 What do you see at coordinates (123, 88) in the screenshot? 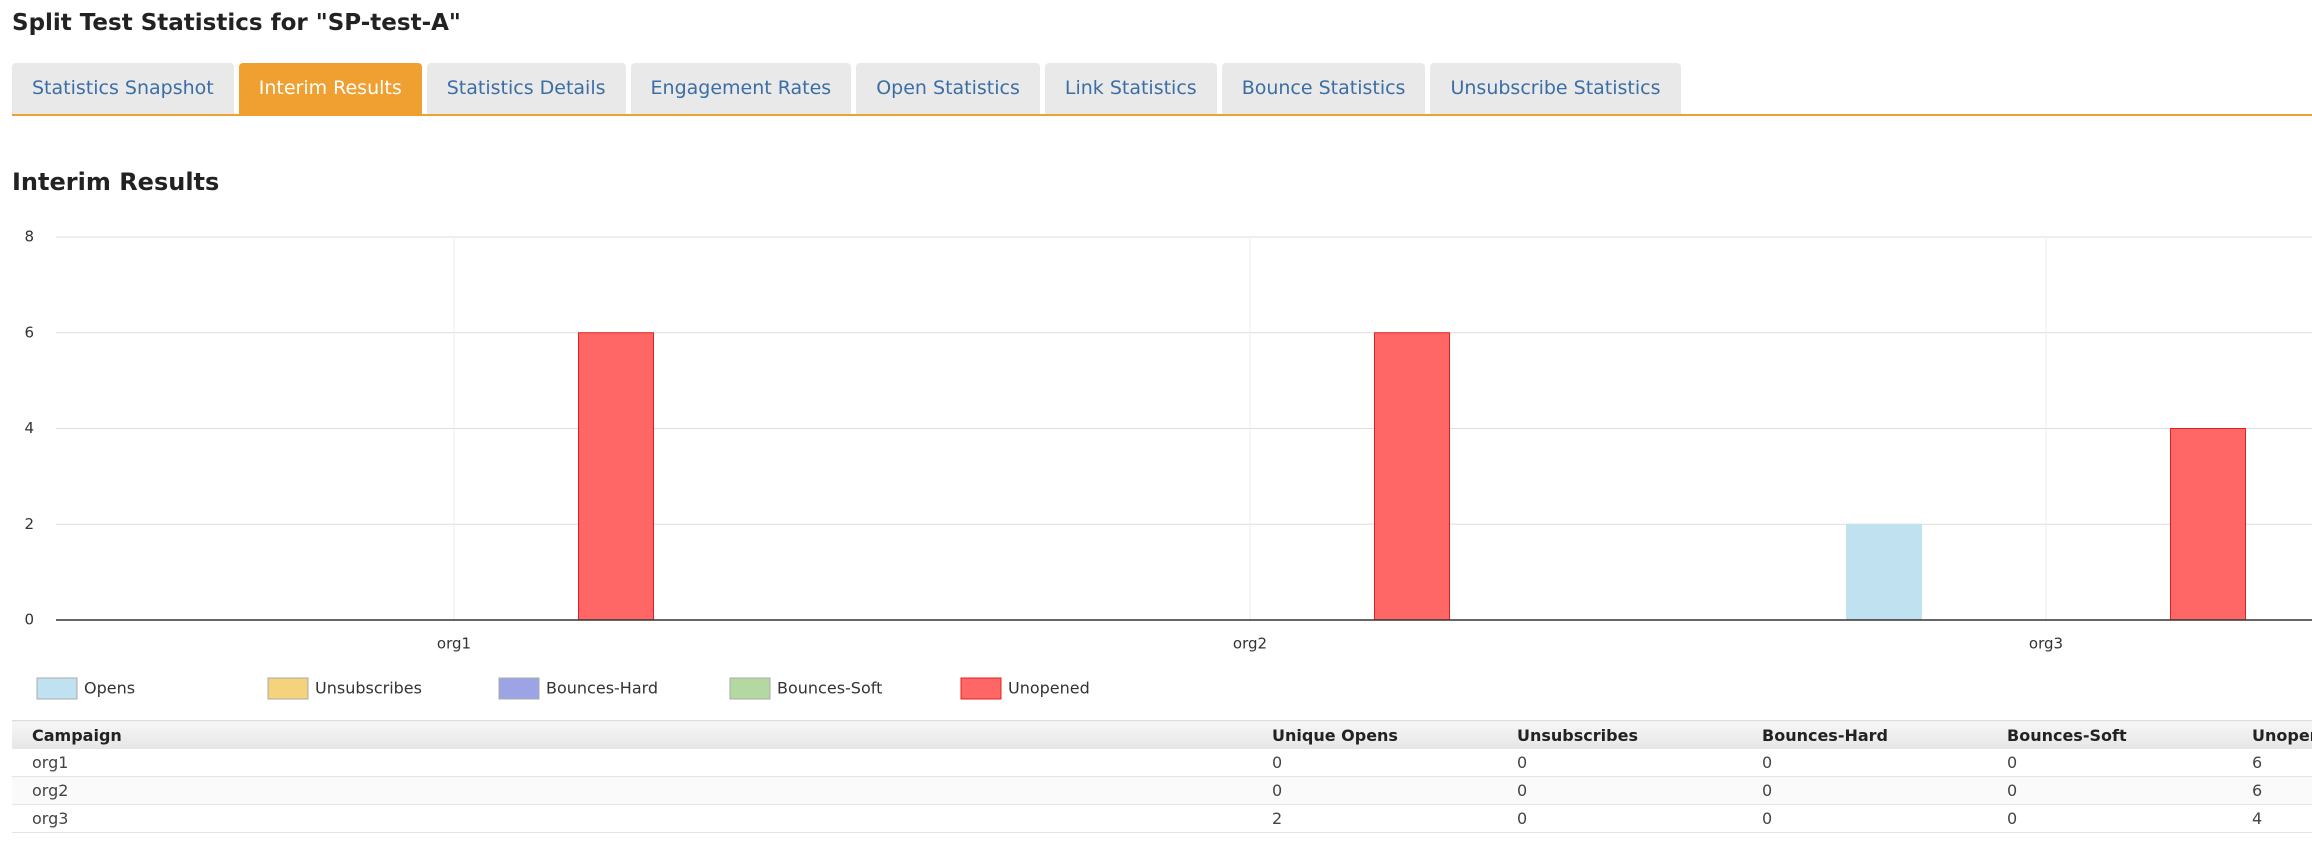
I see `tab: Statistics Snapshot` at bounding box center [123, 88].